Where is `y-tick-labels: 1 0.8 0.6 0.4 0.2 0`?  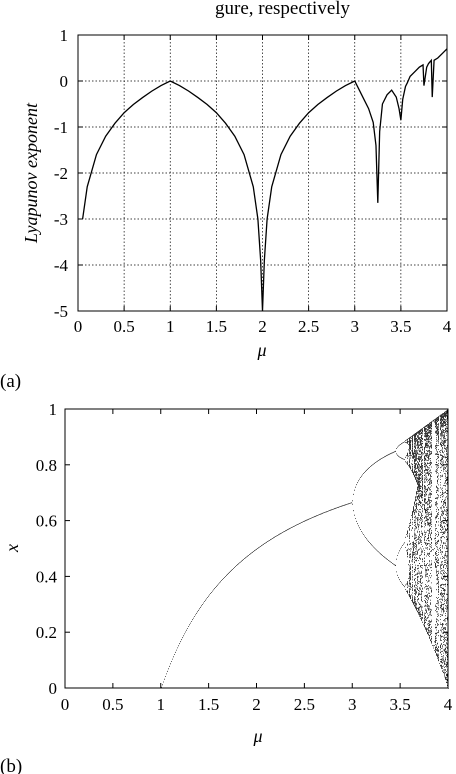
y-tick-labels: 1 0.8 0.6 0.4 0.2 0 is located at coordinates (47, 549).